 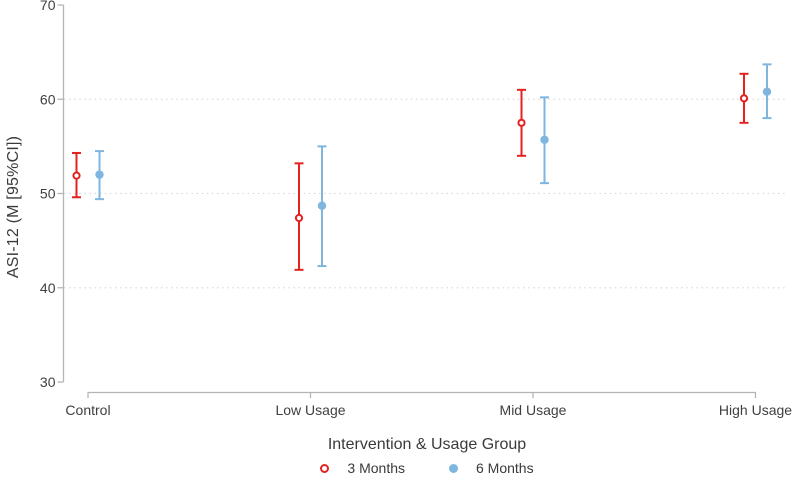 I want to click on legend-item-6-months: 6 Months, so click(x=491, y=468).